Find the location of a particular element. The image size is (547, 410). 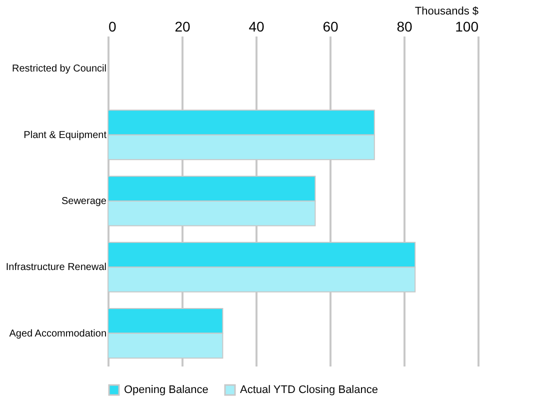

legend-label: Opening Balance is located at coordinates (166, 390).